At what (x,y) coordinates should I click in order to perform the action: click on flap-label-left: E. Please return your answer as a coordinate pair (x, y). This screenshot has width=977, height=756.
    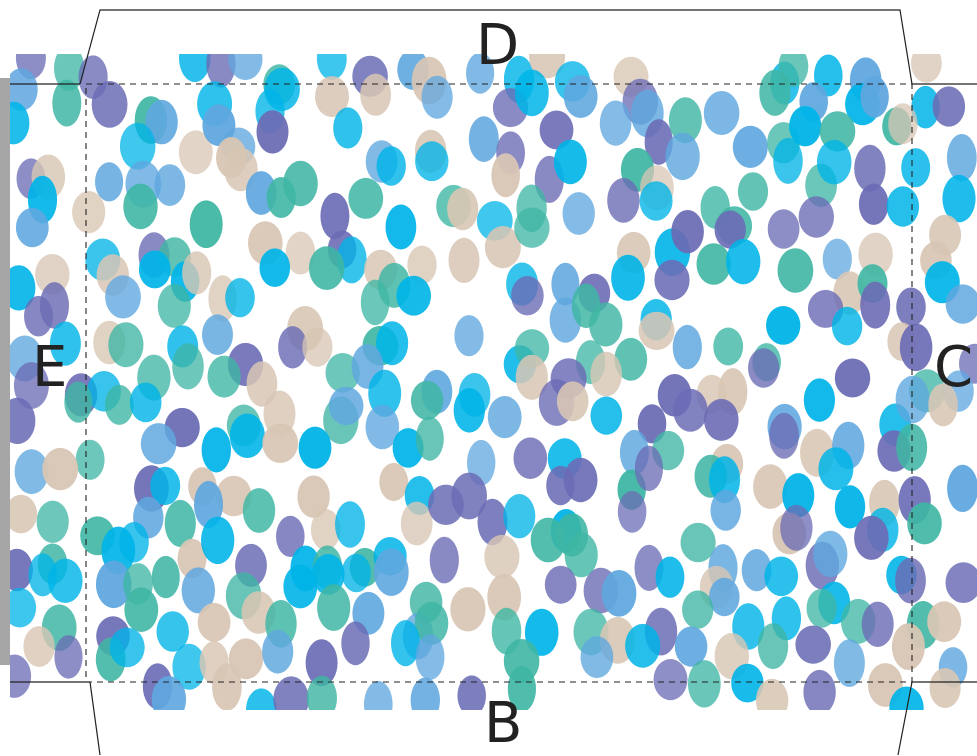
    Looking at the image, I should click on (49, 368).